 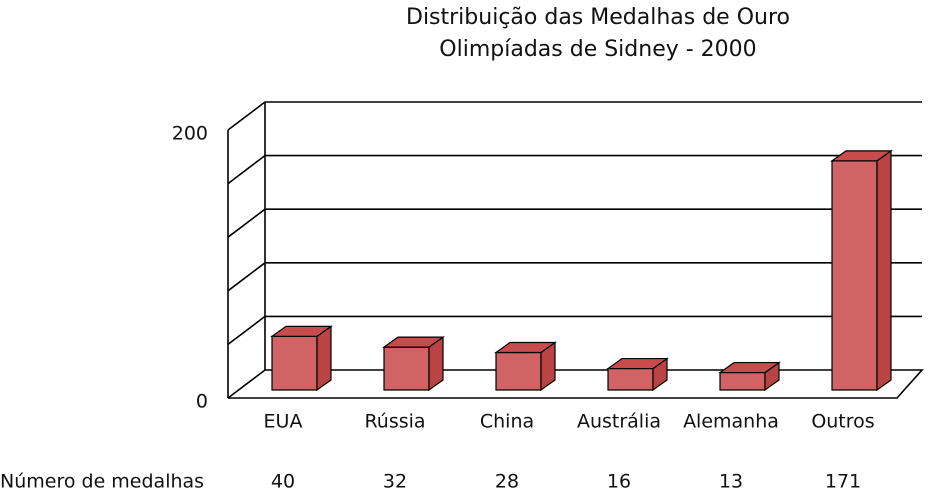 I want to click on y-tick-label: 200, so click(x=190, y=134).